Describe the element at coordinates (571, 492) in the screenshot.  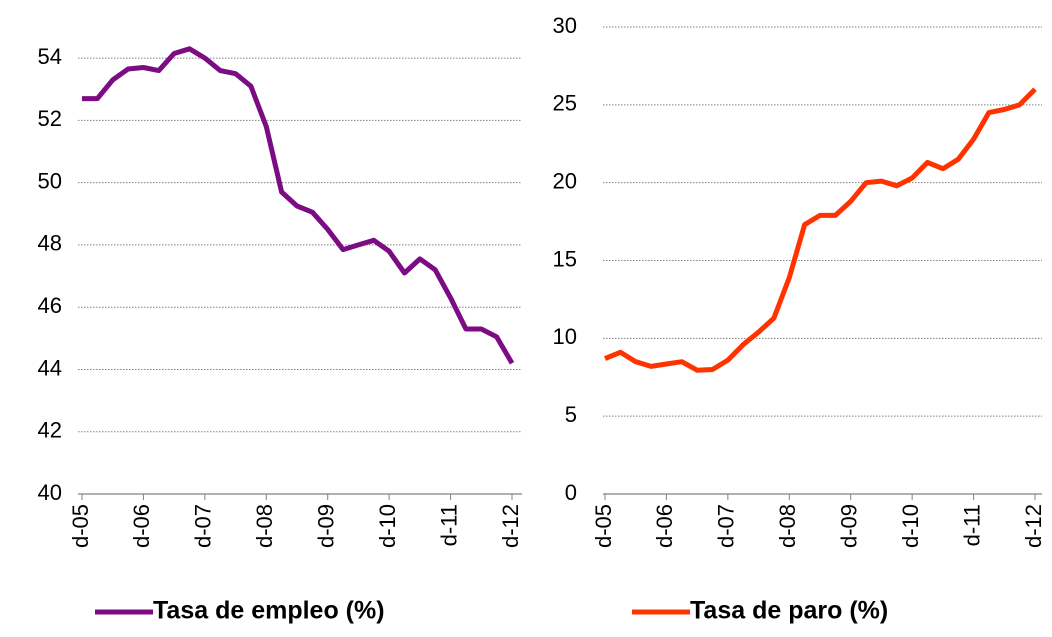
I see `y-tick-label: 0` at that location.